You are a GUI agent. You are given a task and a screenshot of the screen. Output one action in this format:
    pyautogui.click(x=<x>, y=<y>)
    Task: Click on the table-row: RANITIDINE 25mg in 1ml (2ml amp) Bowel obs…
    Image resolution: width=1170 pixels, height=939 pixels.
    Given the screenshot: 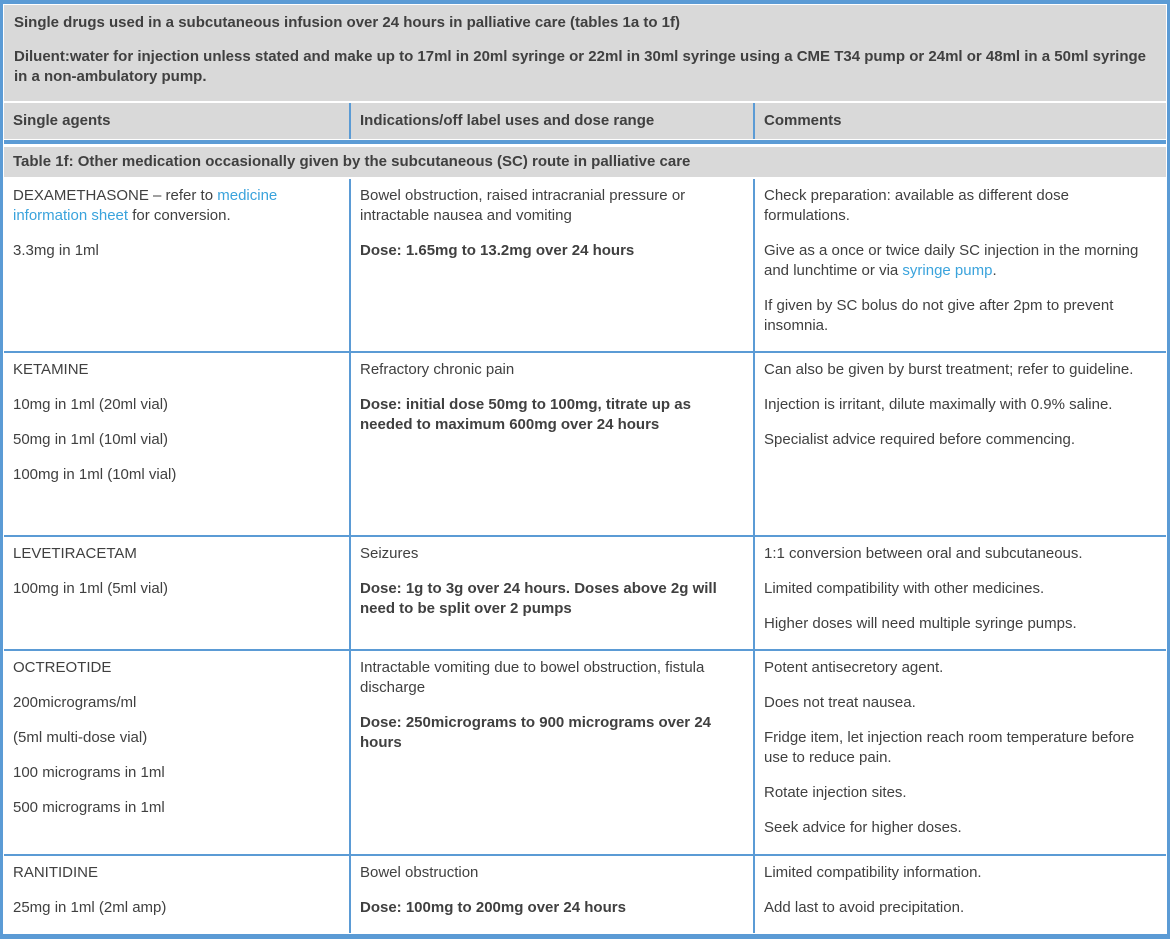 What is the action you would take?
    pyautogui.click(x=585, y=893)
    